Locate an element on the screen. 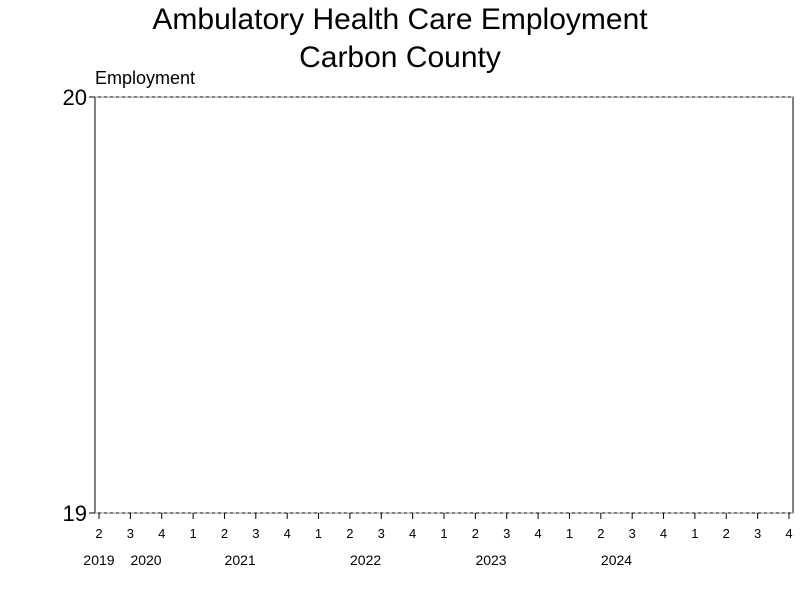 Image resolution: width=800 pixels, height=600 pixels. year-label: 2023 is located at coordinates (490, 560).